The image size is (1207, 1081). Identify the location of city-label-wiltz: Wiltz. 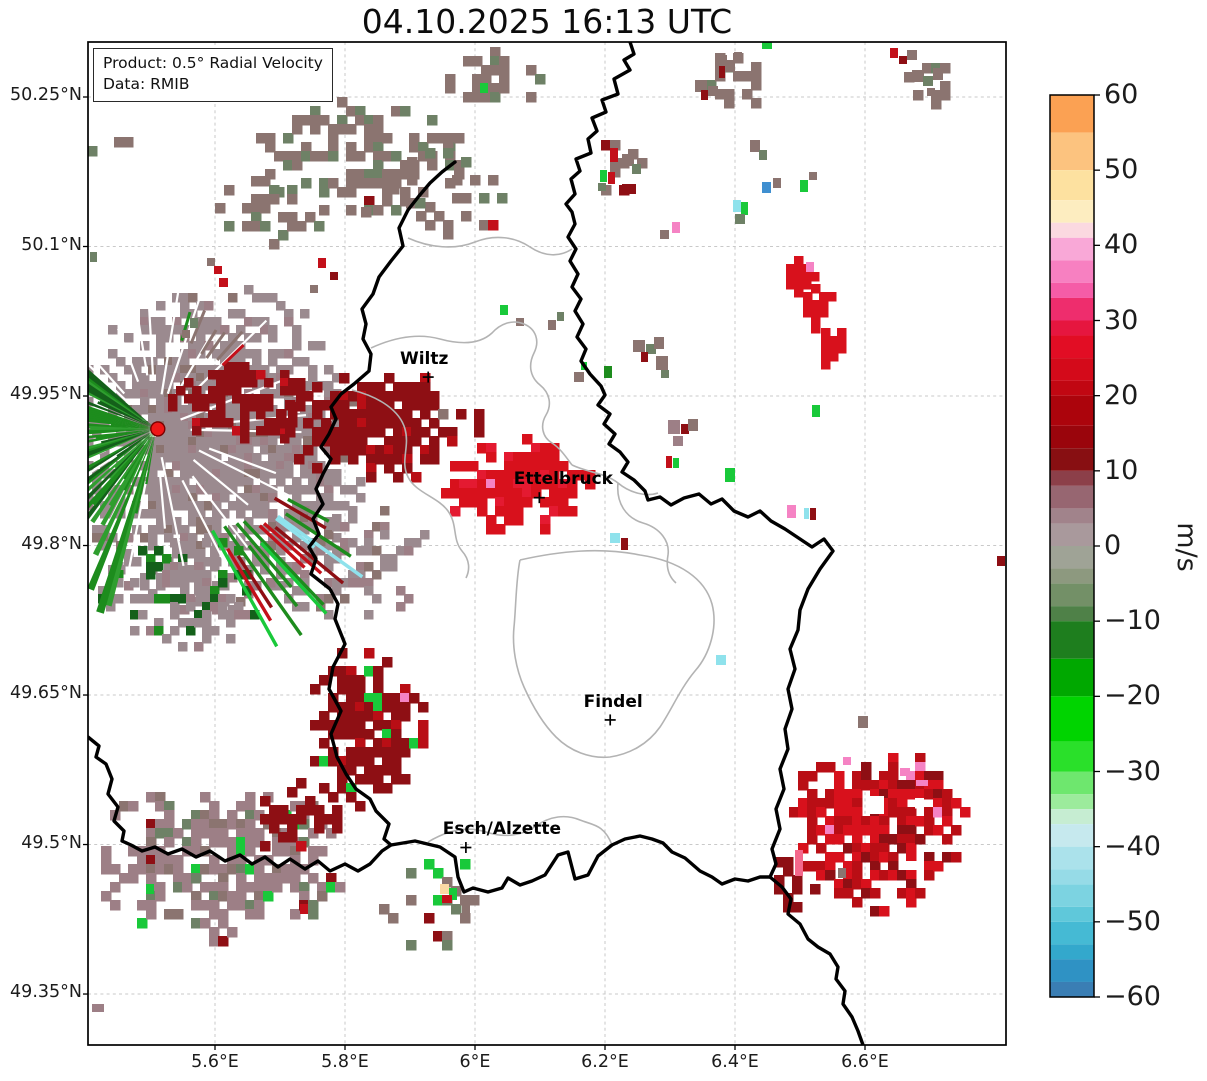
(424, 359).